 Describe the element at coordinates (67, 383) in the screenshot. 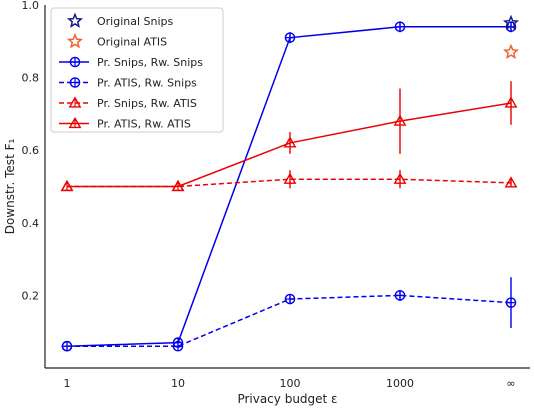

I see `x-tick-label: 1` at that location.